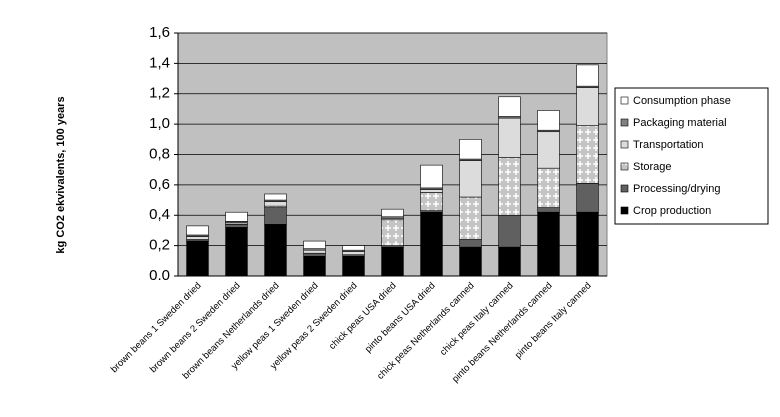  I want to click on y-tick-label: 0.0, so click(159, 275).